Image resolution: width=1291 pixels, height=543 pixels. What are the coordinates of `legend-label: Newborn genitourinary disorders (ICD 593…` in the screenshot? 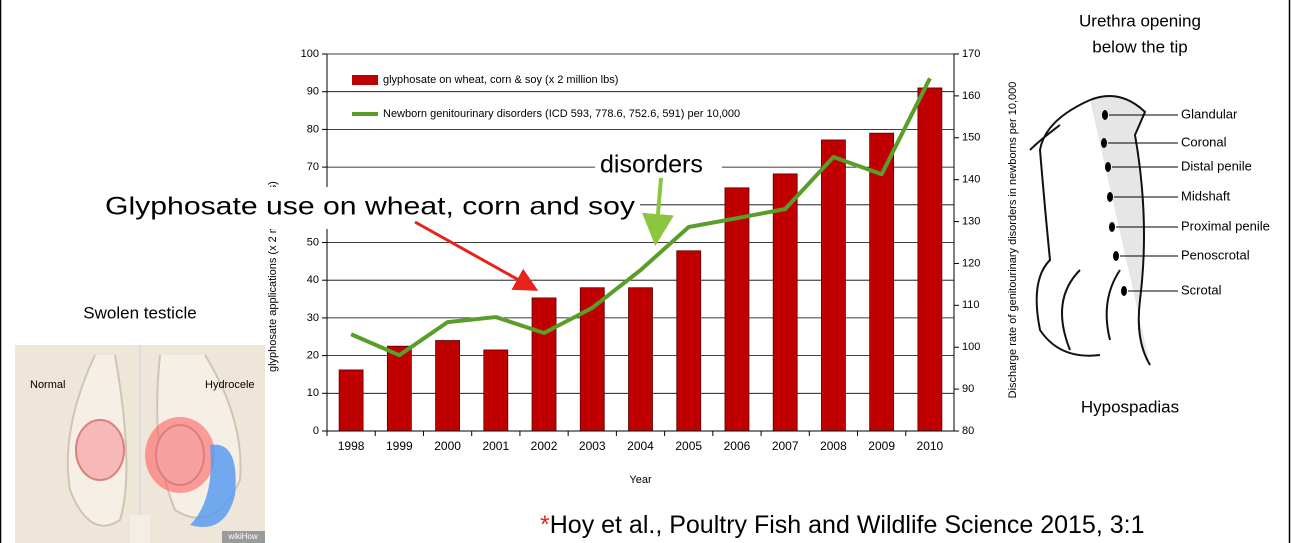 It's located at (561, 114).